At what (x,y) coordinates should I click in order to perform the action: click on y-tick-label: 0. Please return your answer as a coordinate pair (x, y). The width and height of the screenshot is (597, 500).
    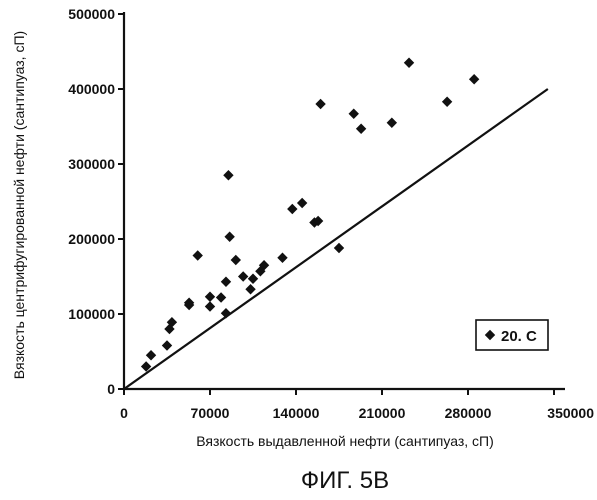
    Looking at the image, I should click on (111, 389).